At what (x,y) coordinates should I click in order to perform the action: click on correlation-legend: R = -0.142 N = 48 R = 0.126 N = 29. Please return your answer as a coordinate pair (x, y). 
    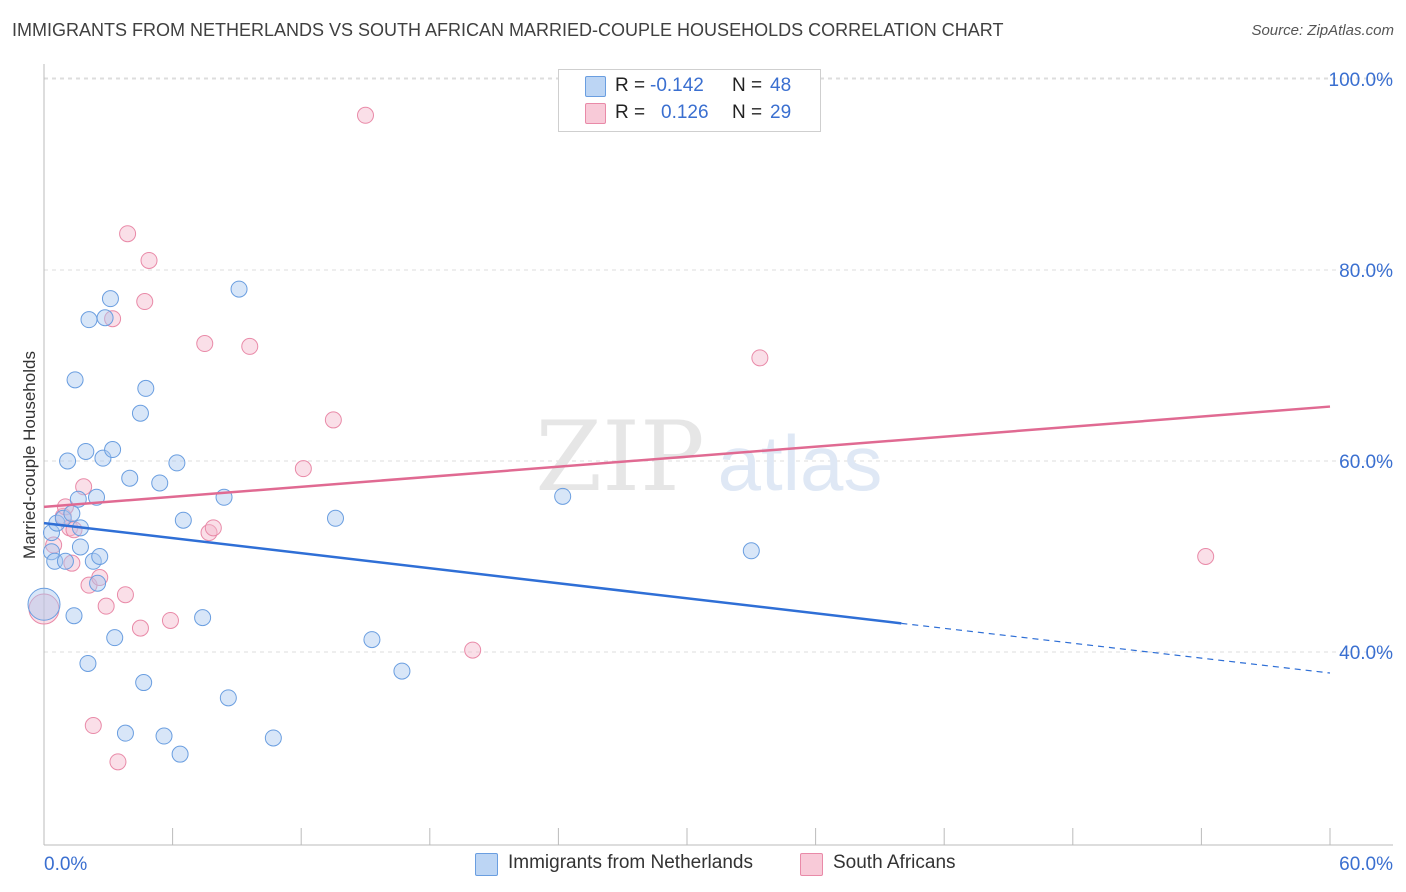
    Looking at the image, I should click on (689, 100).